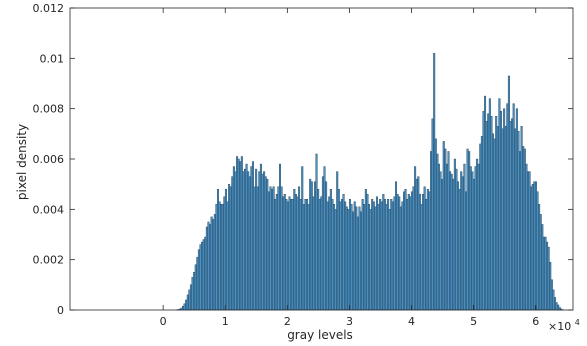  Describe the element at coordinates (535, 321) in the screenshot. I see `x-tick-label: 6` at that location.